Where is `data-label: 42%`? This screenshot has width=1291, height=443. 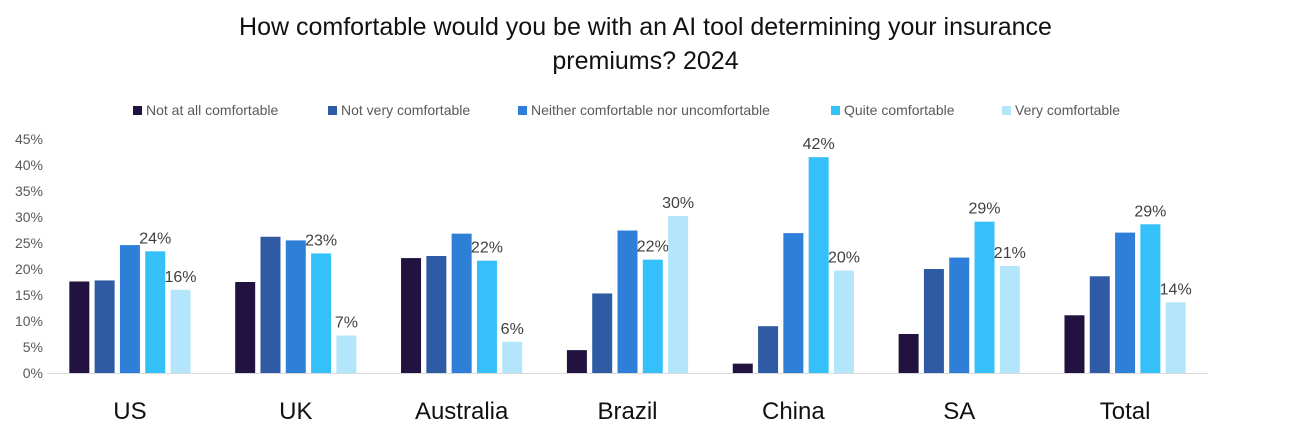 data-label: 42% is located at coordinates (819, 144).